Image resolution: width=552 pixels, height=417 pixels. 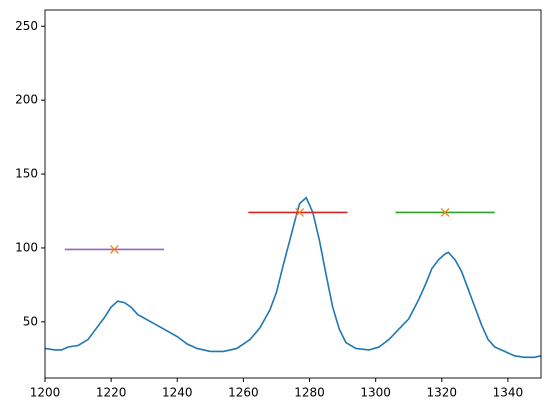 I want to click on y-tick-label: 50, so click(x=30, y=321).